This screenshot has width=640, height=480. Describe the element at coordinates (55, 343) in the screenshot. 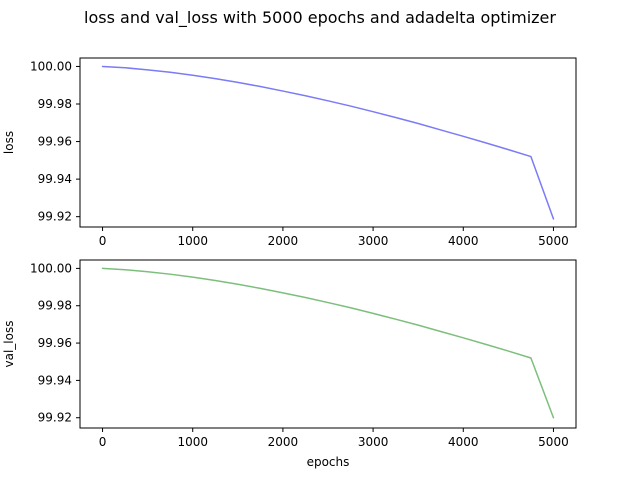

I see `val-loss-y-tick-label: 99.96` at that location.